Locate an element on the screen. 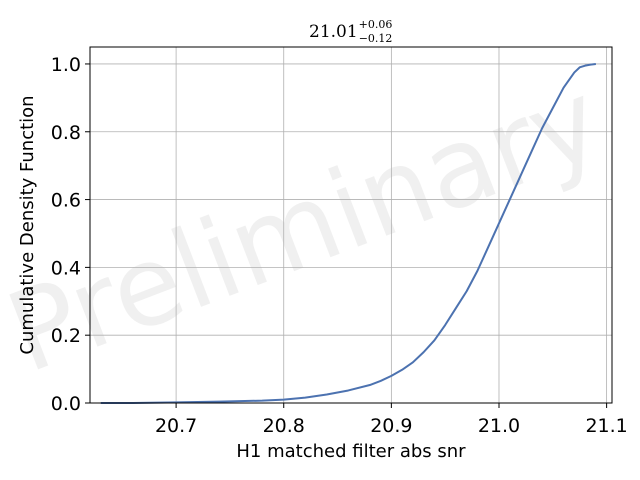 This screenshot has height=480, width=640. y-tick-label: 1.0 is located at coordinates (66, 65).